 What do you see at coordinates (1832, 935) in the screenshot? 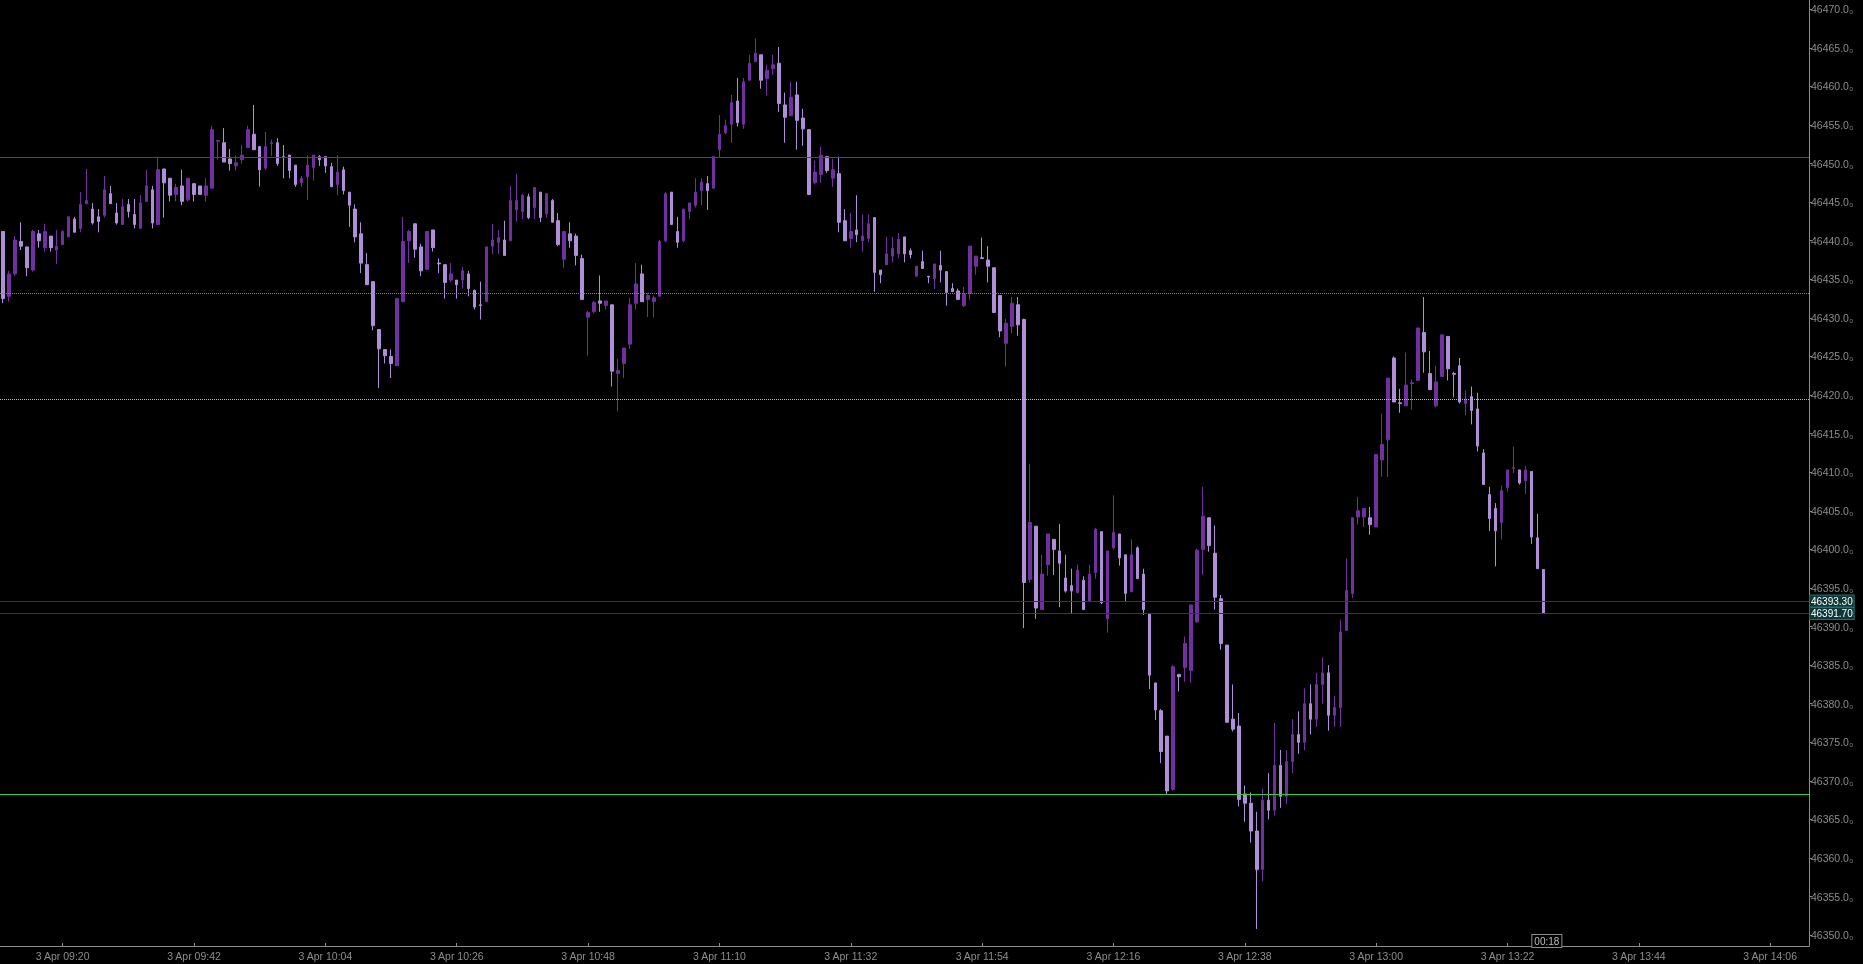
I see `y-tick-label: 46350.0₀` at bounding box center [1832, 935].